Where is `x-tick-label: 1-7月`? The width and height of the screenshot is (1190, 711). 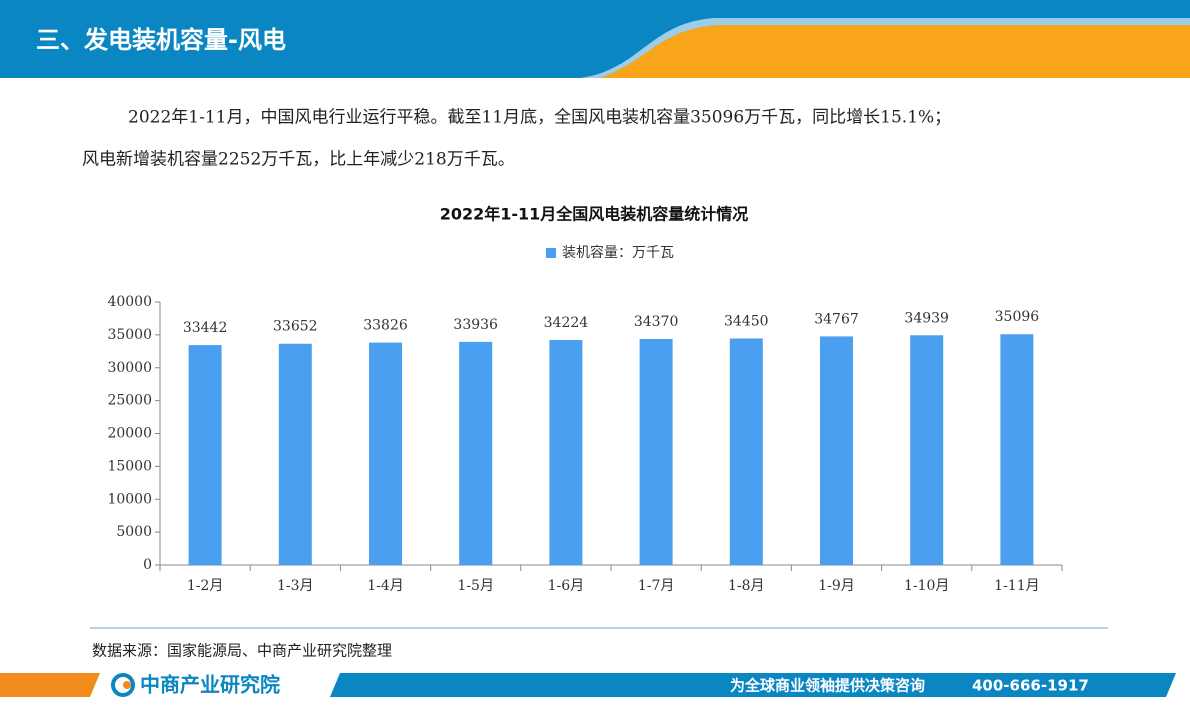 x-tick-label: 1-7月 is located at coordinates (656, 586).